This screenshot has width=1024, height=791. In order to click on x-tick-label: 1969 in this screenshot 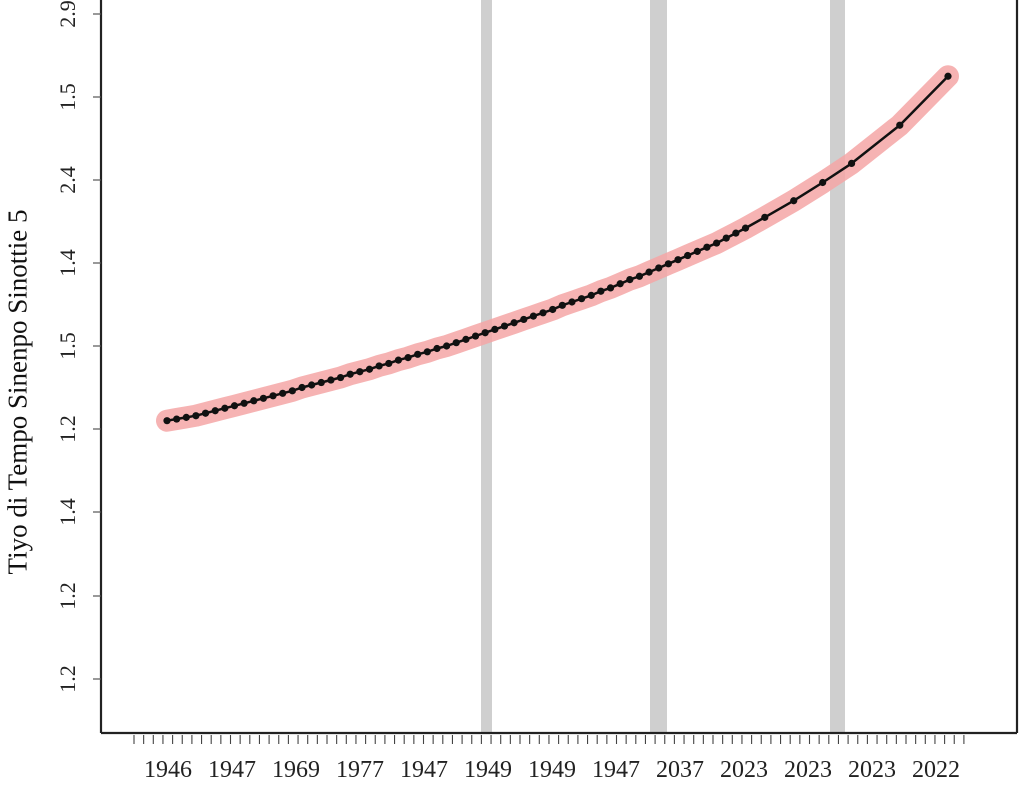, I will do `click(296, 770)`.